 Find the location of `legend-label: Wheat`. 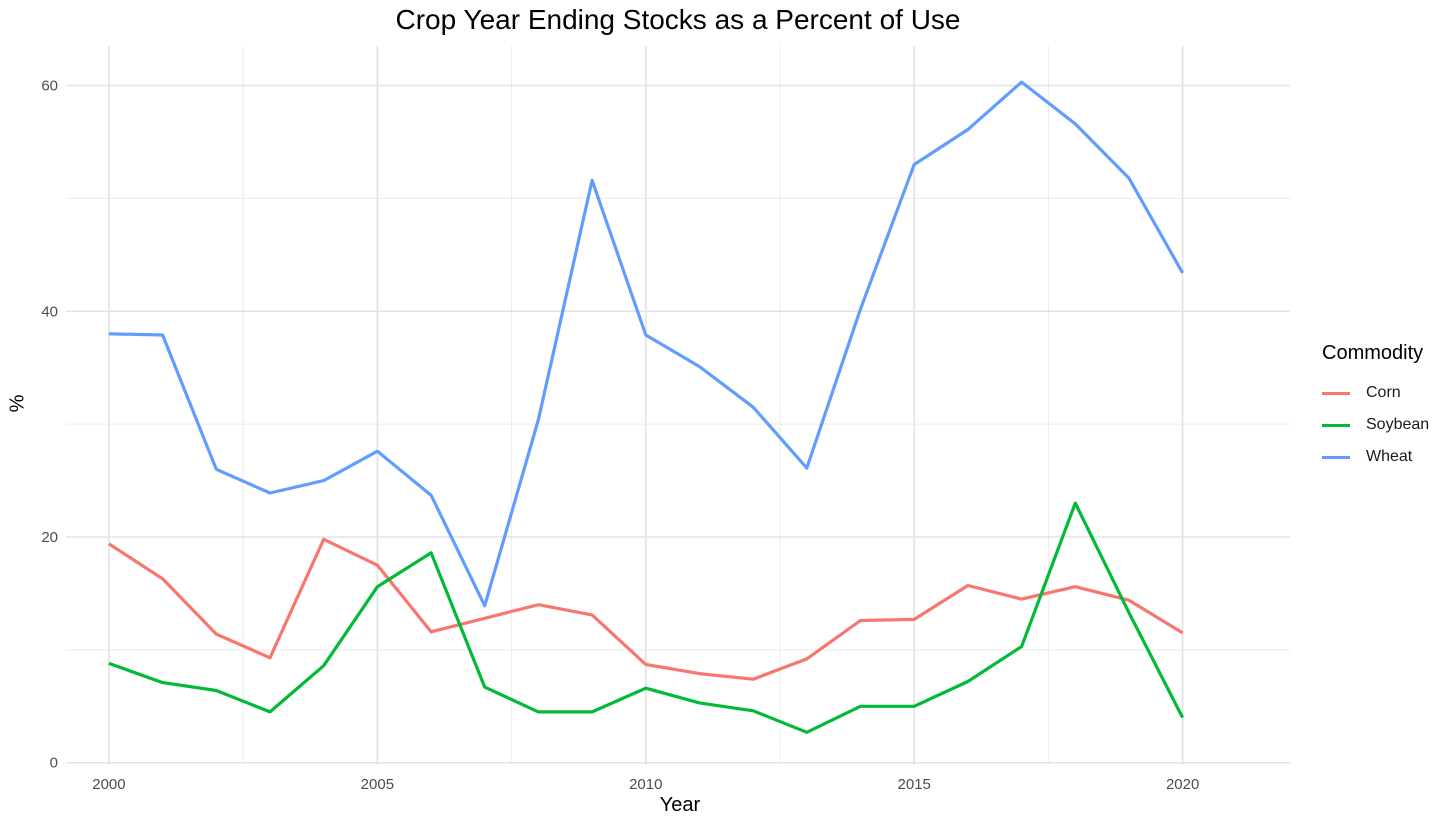

legend-label: Wheat is located at coordinates (1389, 456).